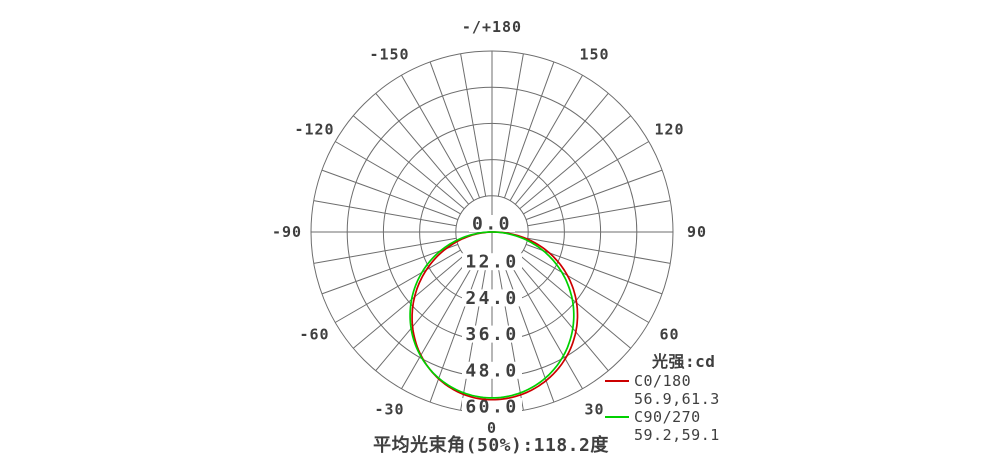  What do you see at coordinates (684, 361) in the screenshot?
I see `legend-title: 光强:cd` at bounding box center [684, 361].